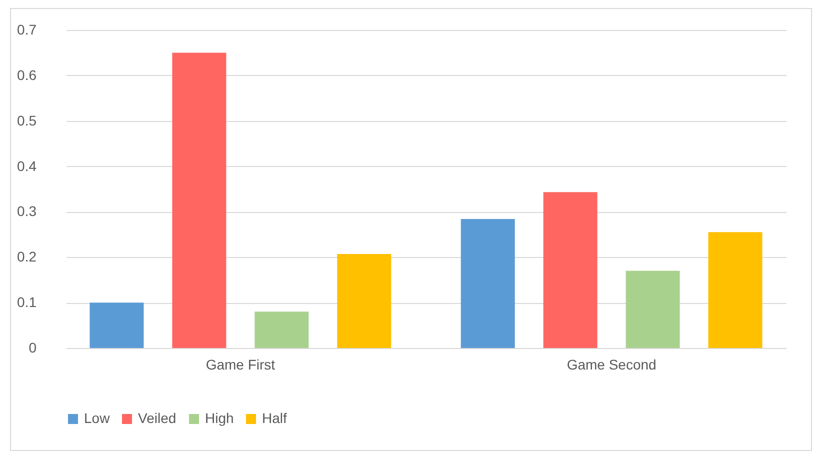  I want to click on x-tick-label: Game Second, so click(611, 364).